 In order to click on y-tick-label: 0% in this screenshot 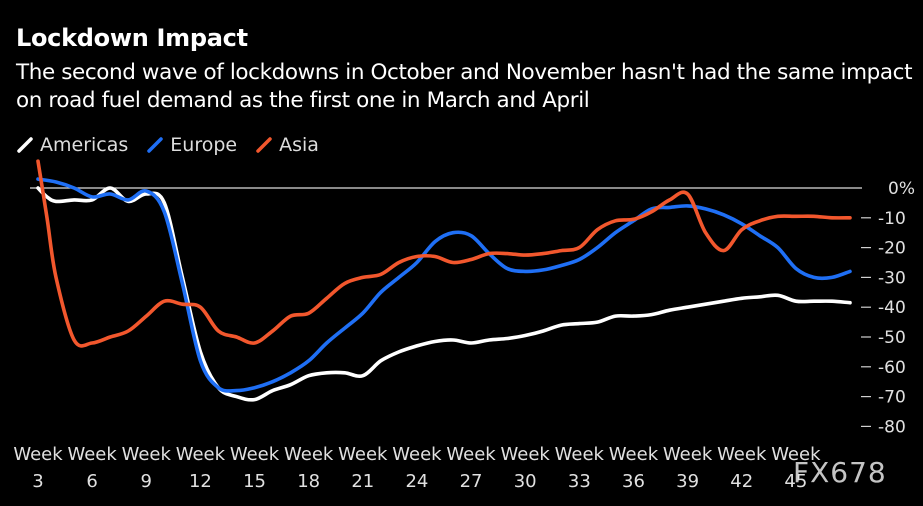, I will do `click(901, 189)`.